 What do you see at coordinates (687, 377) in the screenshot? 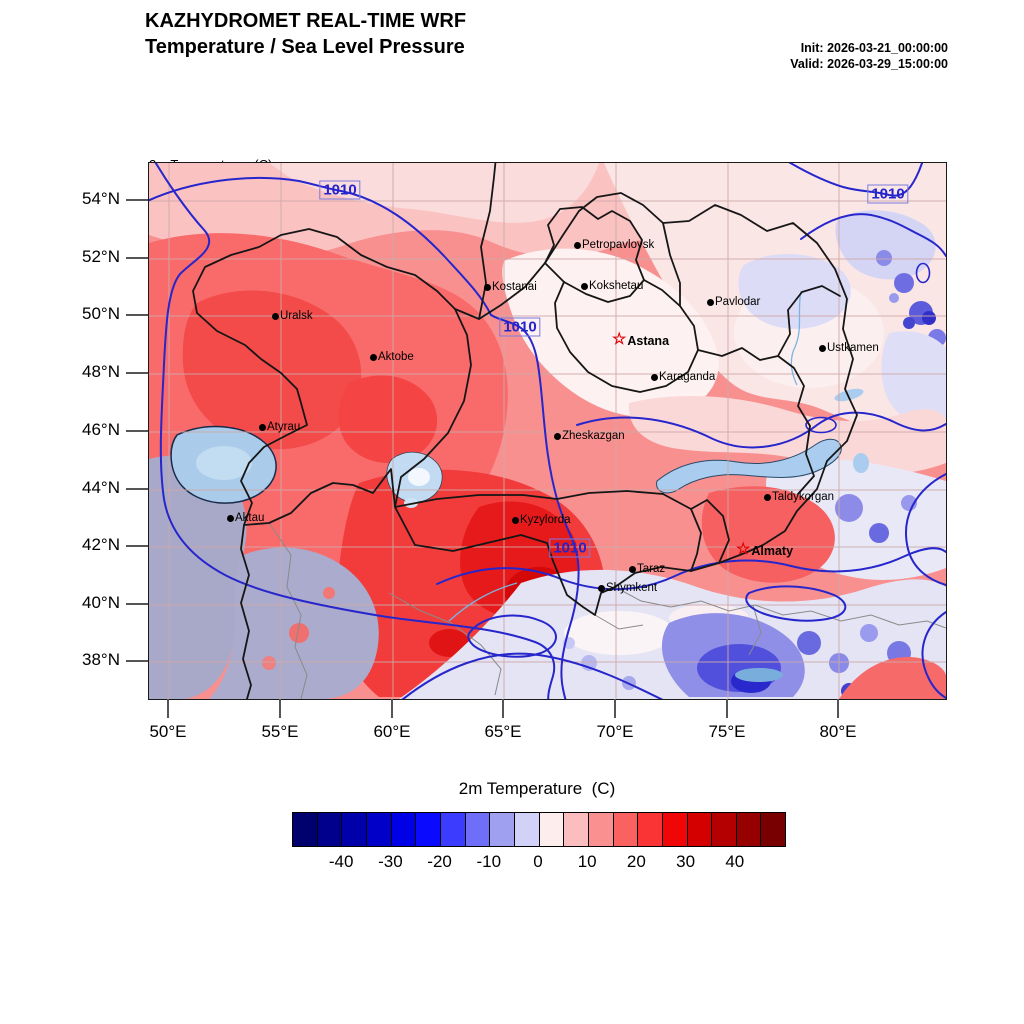
I see `city-label: Karaganda` at bounding box center [687, 377].